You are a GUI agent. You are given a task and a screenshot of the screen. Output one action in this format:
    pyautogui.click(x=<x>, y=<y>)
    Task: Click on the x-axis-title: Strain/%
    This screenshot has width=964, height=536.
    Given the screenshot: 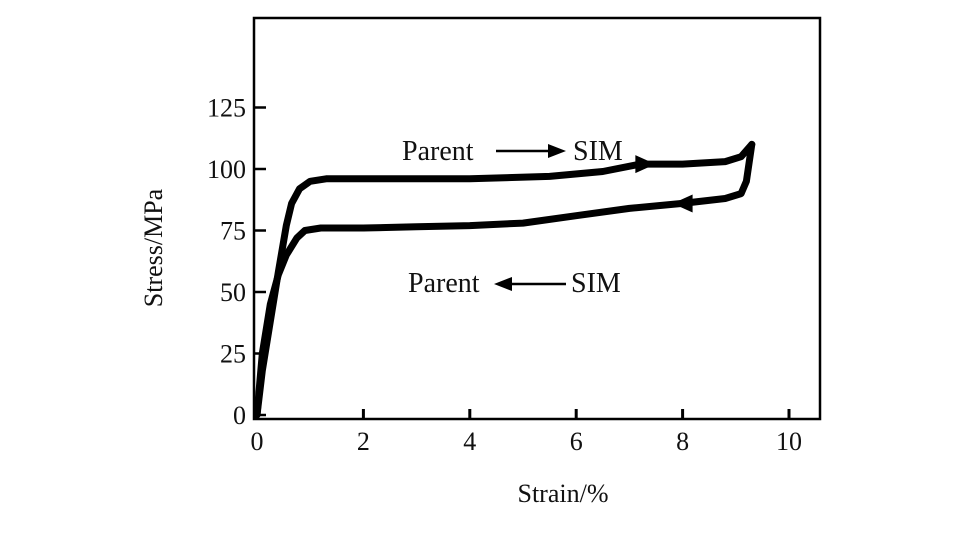 What is the action you would take?
    pyautogui.click(x=563, y=493)
    